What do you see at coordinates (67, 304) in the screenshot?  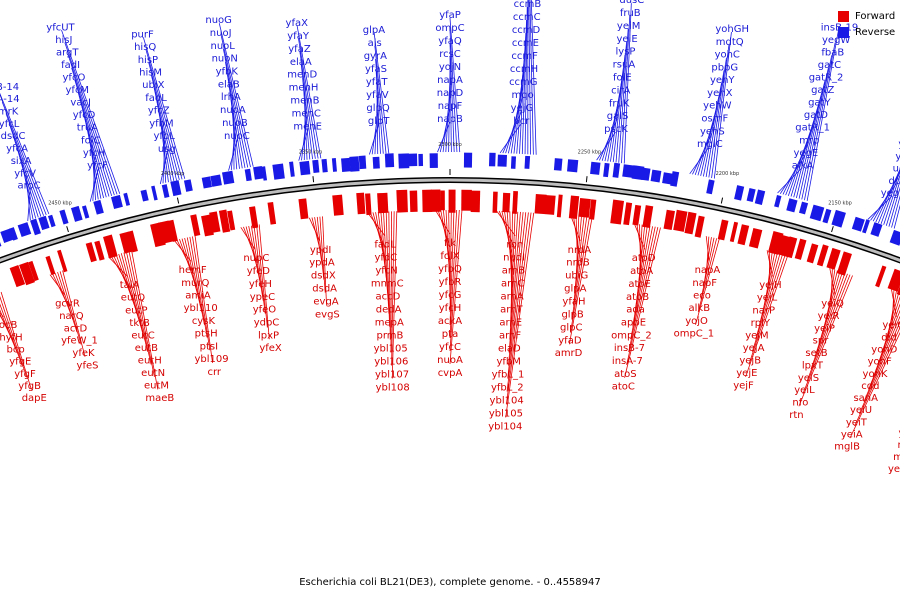 I see `forward-gene-label: gcvR` at bounding box center [67, 304].